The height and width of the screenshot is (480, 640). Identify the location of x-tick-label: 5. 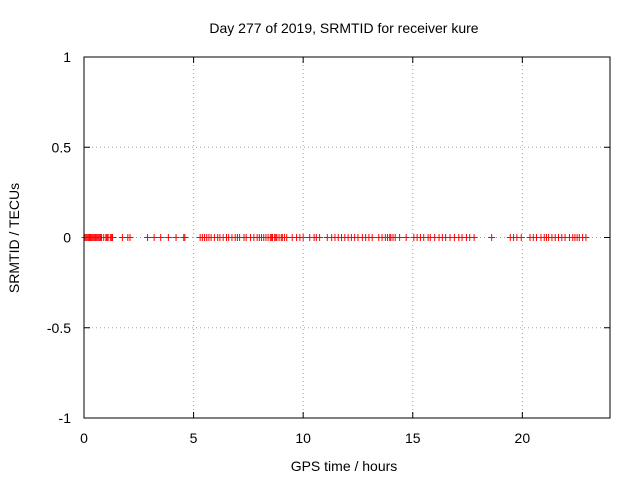
(194, 438).